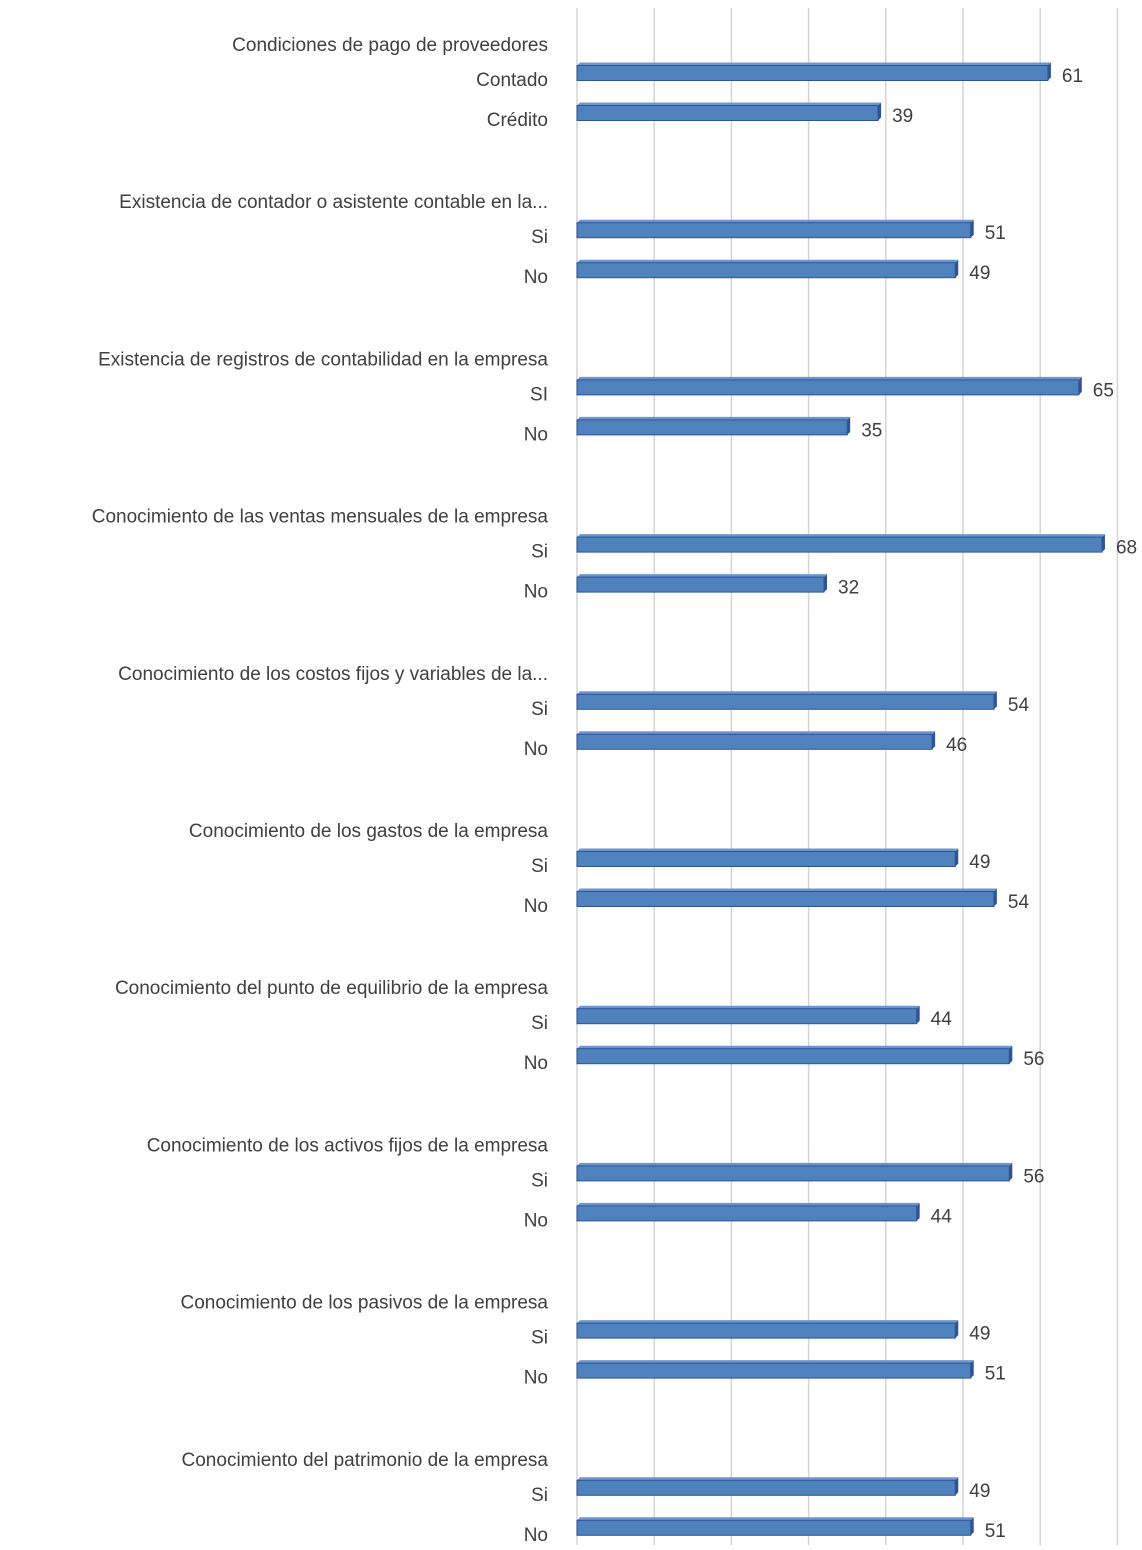  I want to click on data-label: 35, so click(871, 430).